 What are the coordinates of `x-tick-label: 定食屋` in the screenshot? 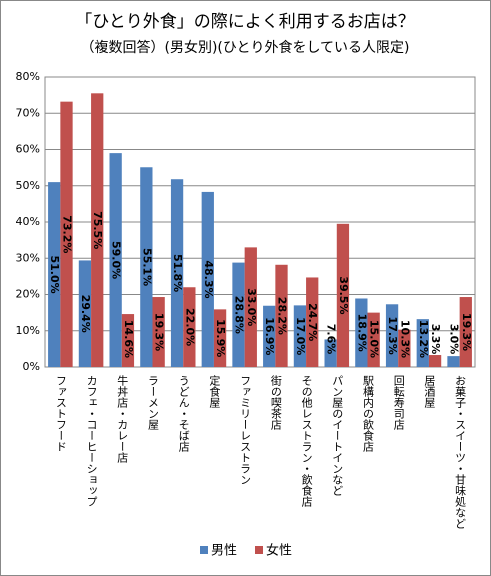 It's located at (214, 391).